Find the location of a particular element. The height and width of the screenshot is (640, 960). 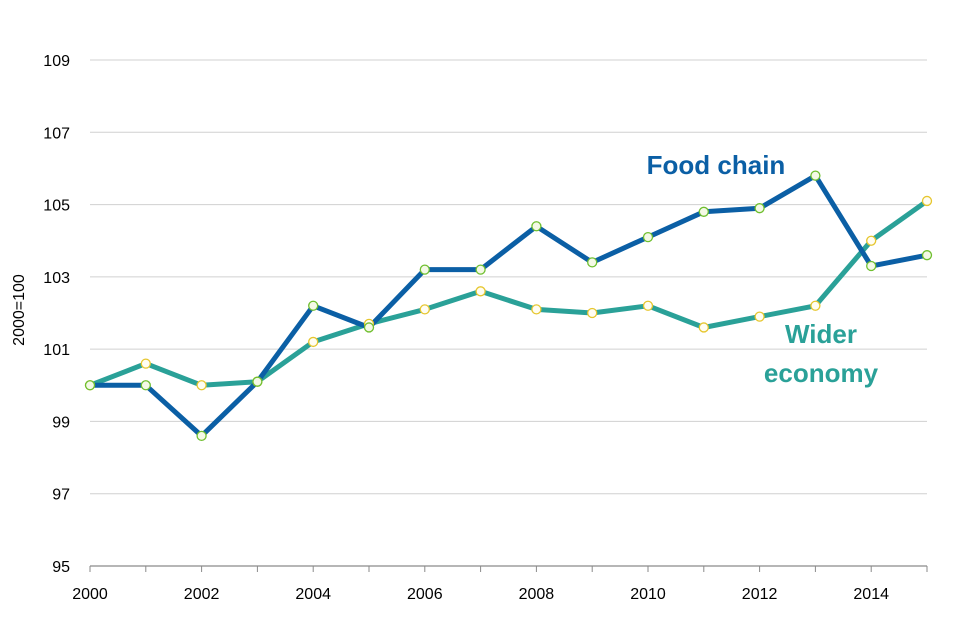

food-chain-point-2009 is located at coordinates (592, 262).